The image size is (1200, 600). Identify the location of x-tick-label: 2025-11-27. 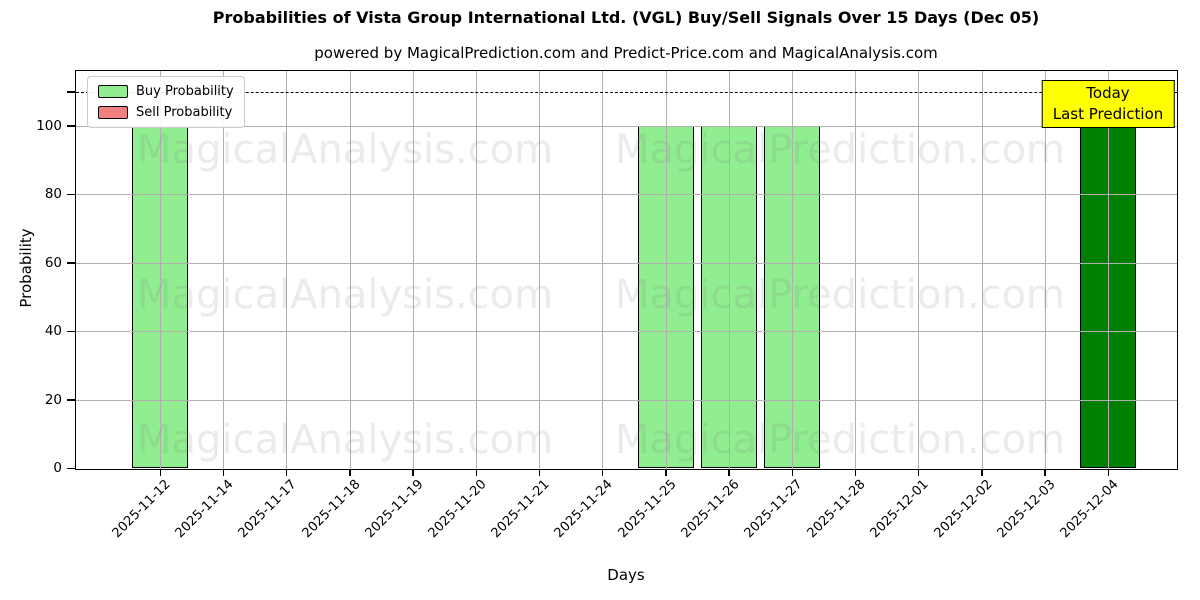
(773, 509).